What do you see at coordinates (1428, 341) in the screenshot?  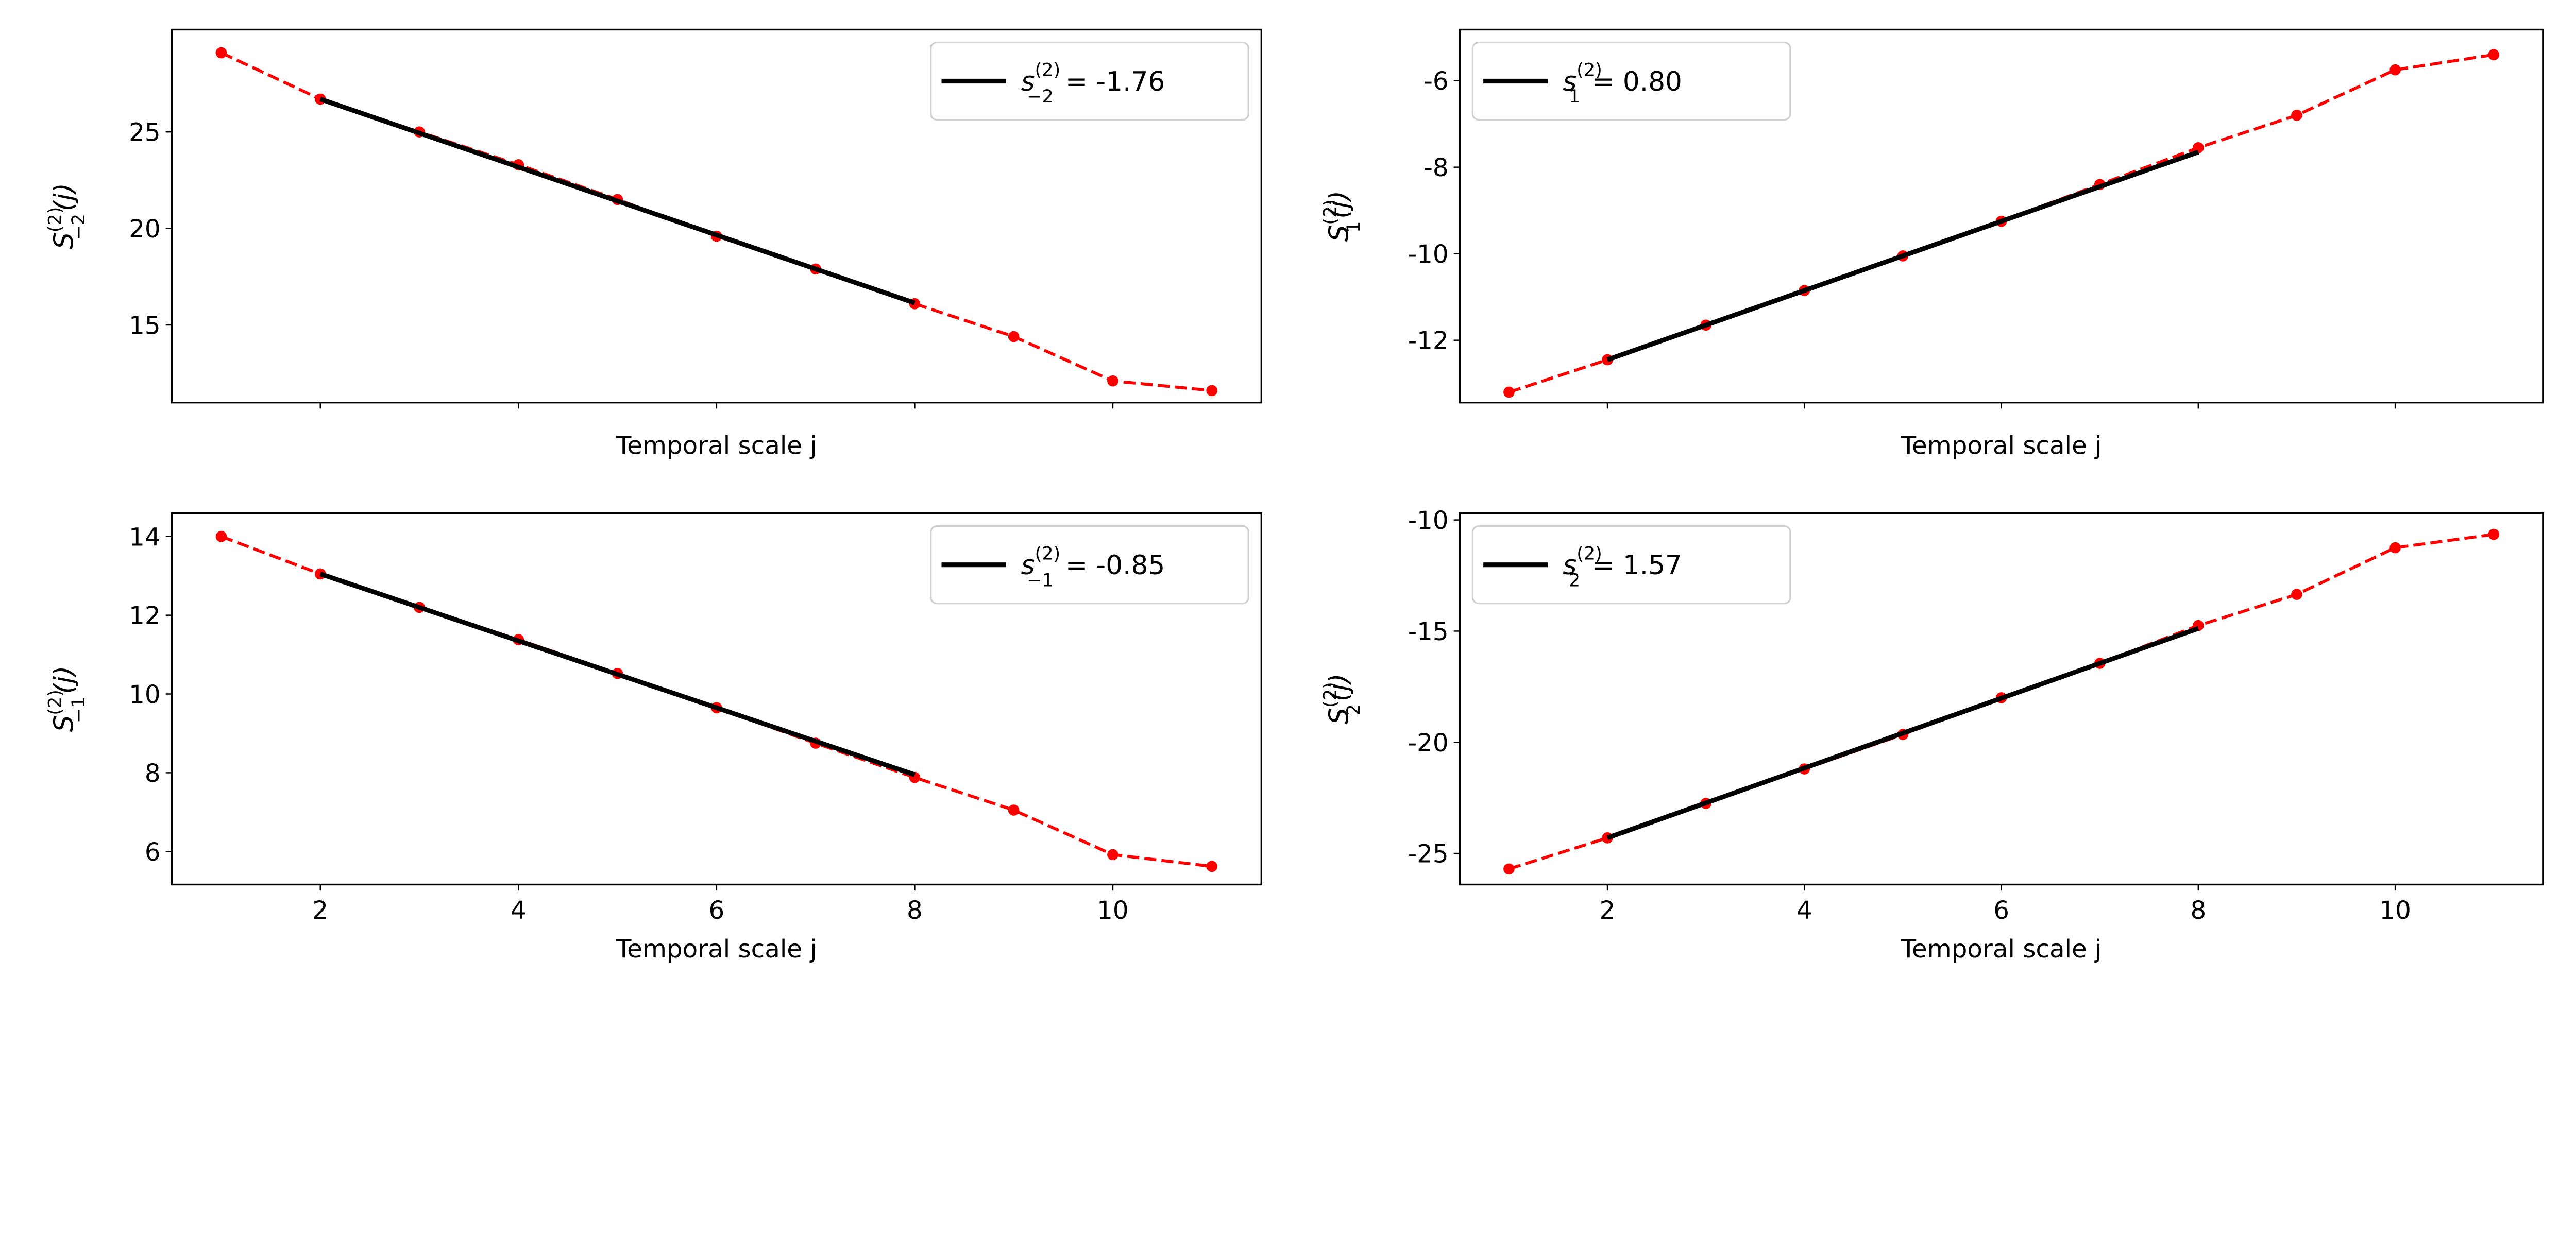 I see `y-tick-label: -12` at bounding box center [1428, 341].